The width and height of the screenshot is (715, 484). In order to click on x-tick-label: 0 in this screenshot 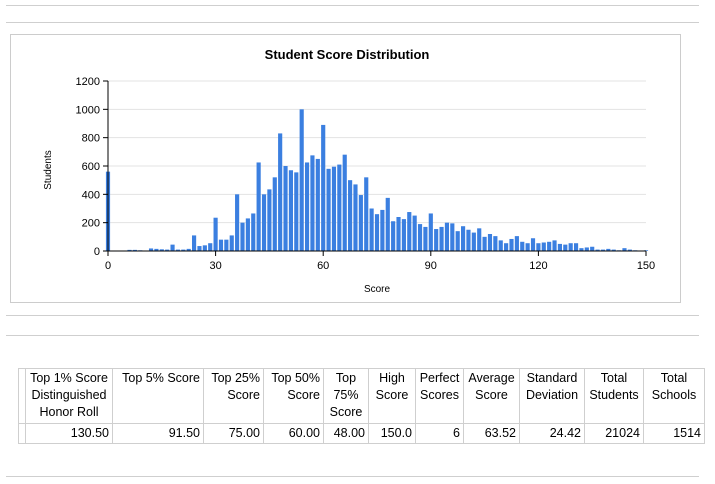, I will do `click(108, 266)`.